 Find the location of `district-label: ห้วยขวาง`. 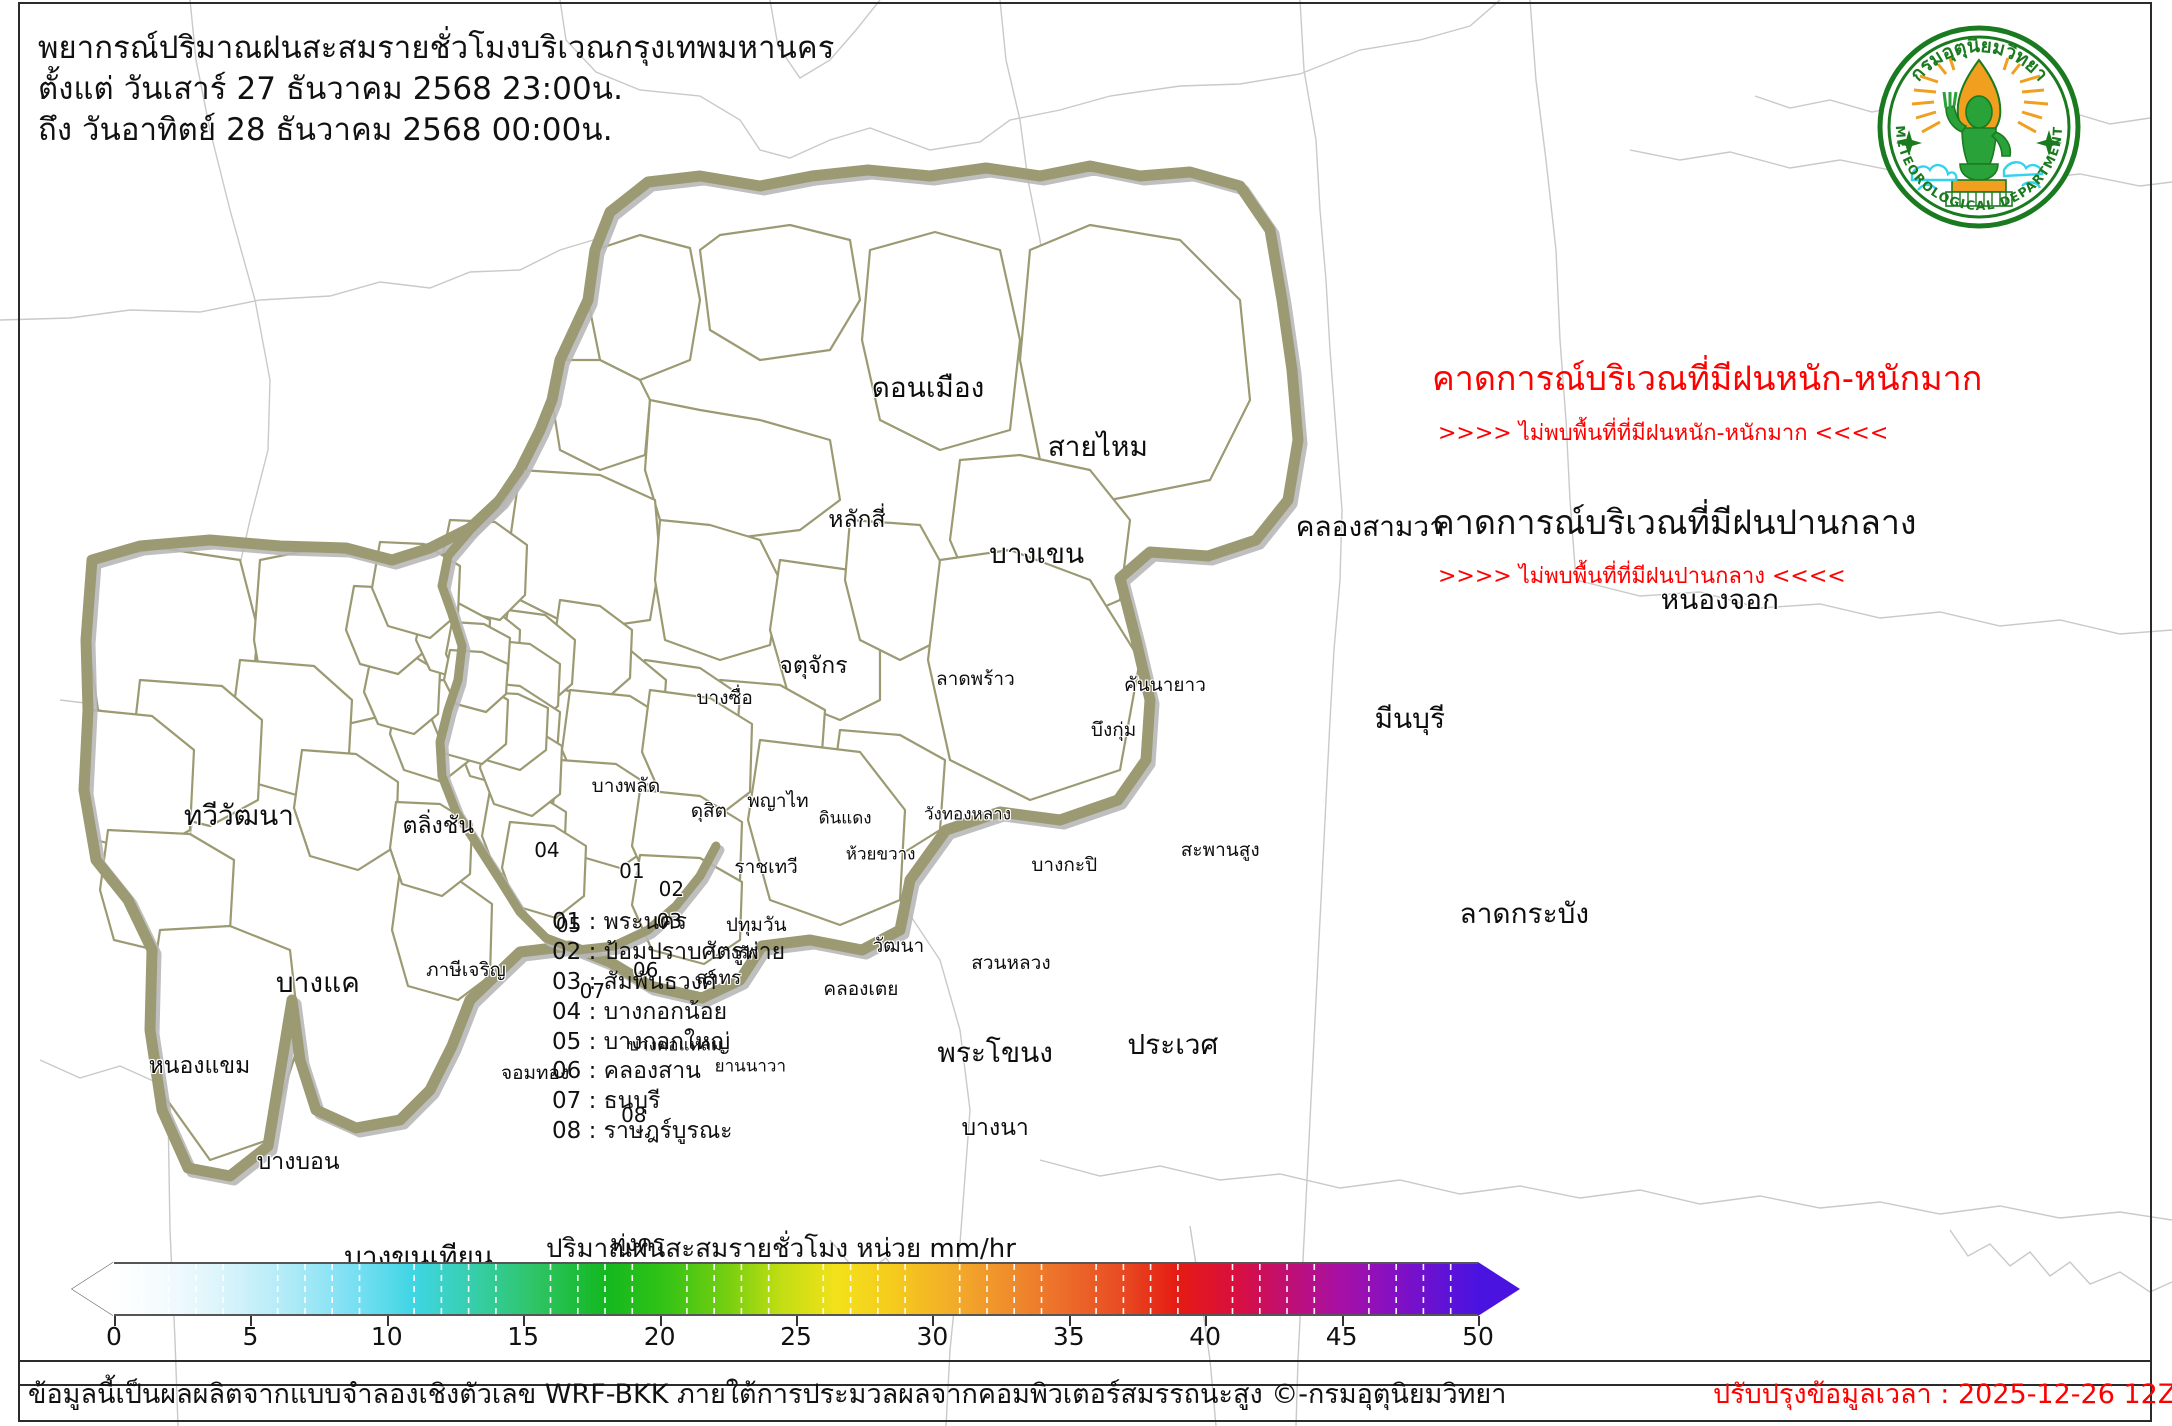

district-label: ห้วยขวาง is located at coordinates (880, 854).